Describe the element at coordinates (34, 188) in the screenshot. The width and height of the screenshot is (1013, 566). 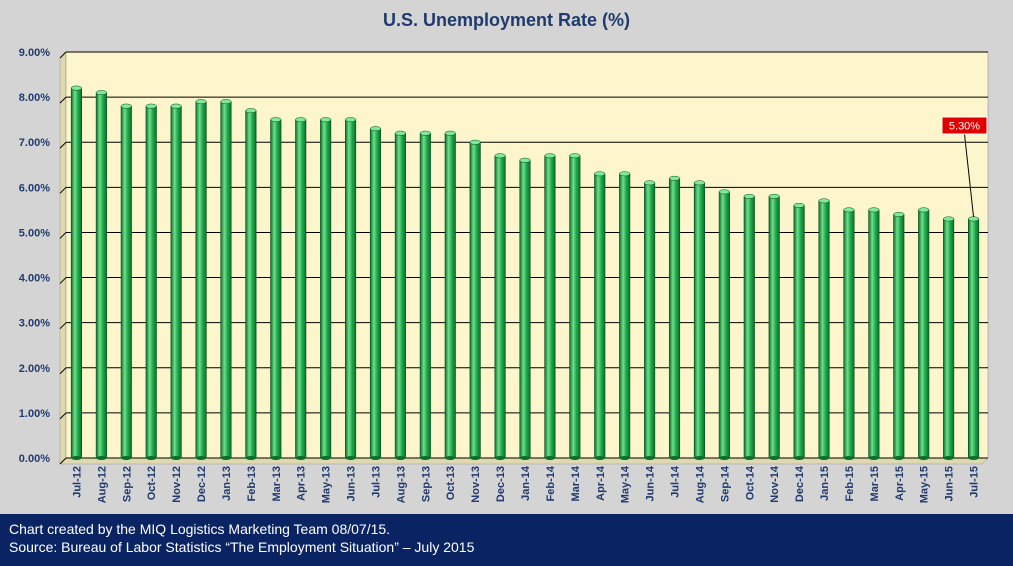
I see `y-tick-label: 6.00%` at that location.